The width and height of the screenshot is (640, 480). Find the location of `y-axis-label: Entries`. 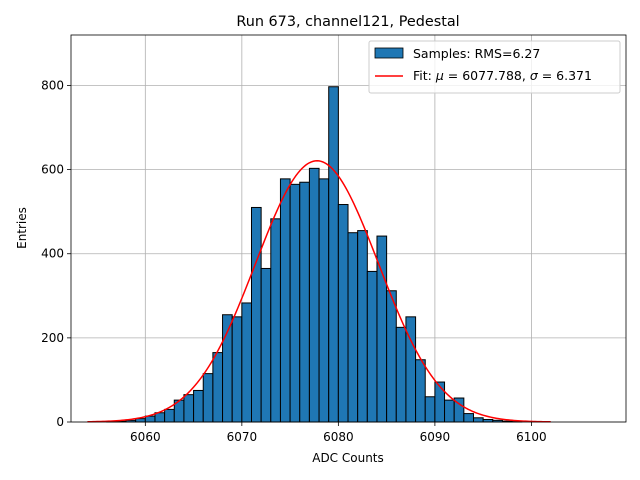

y-axis-label: Entries is located at coordinates (22, 228).